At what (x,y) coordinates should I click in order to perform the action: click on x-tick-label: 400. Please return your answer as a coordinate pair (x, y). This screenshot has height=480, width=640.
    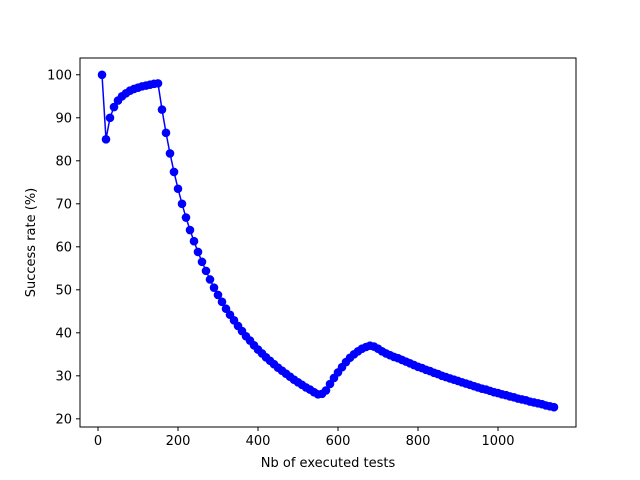
    Looking at the image, I should click on (258, 441).